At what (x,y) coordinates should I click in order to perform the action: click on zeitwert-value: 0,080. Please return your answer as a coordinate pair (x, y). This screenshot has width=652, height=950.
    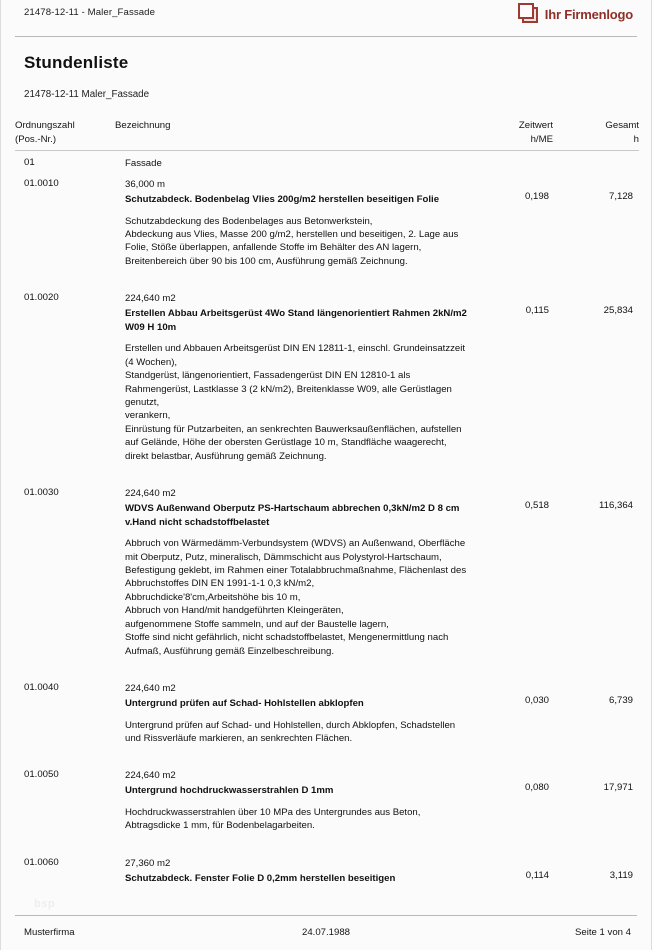
    Looking at the image, I should click on (536, 788).